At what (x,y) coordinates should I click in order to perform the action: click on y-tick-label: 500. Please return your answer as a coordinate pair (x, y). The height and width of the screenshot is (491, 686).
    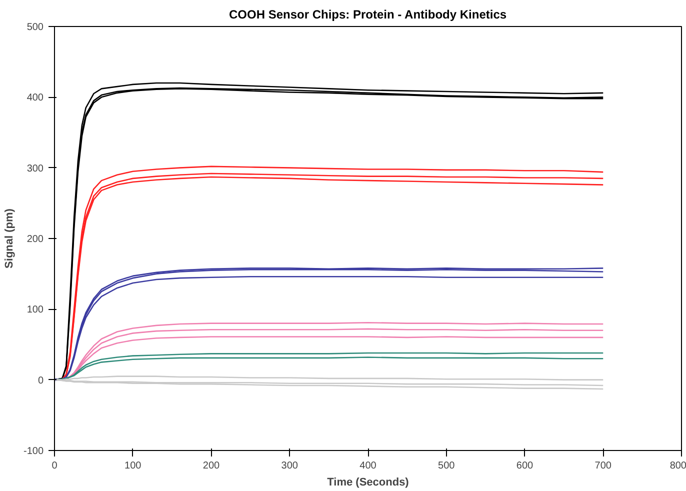
    Looking at the image, I should click on (35, 27).